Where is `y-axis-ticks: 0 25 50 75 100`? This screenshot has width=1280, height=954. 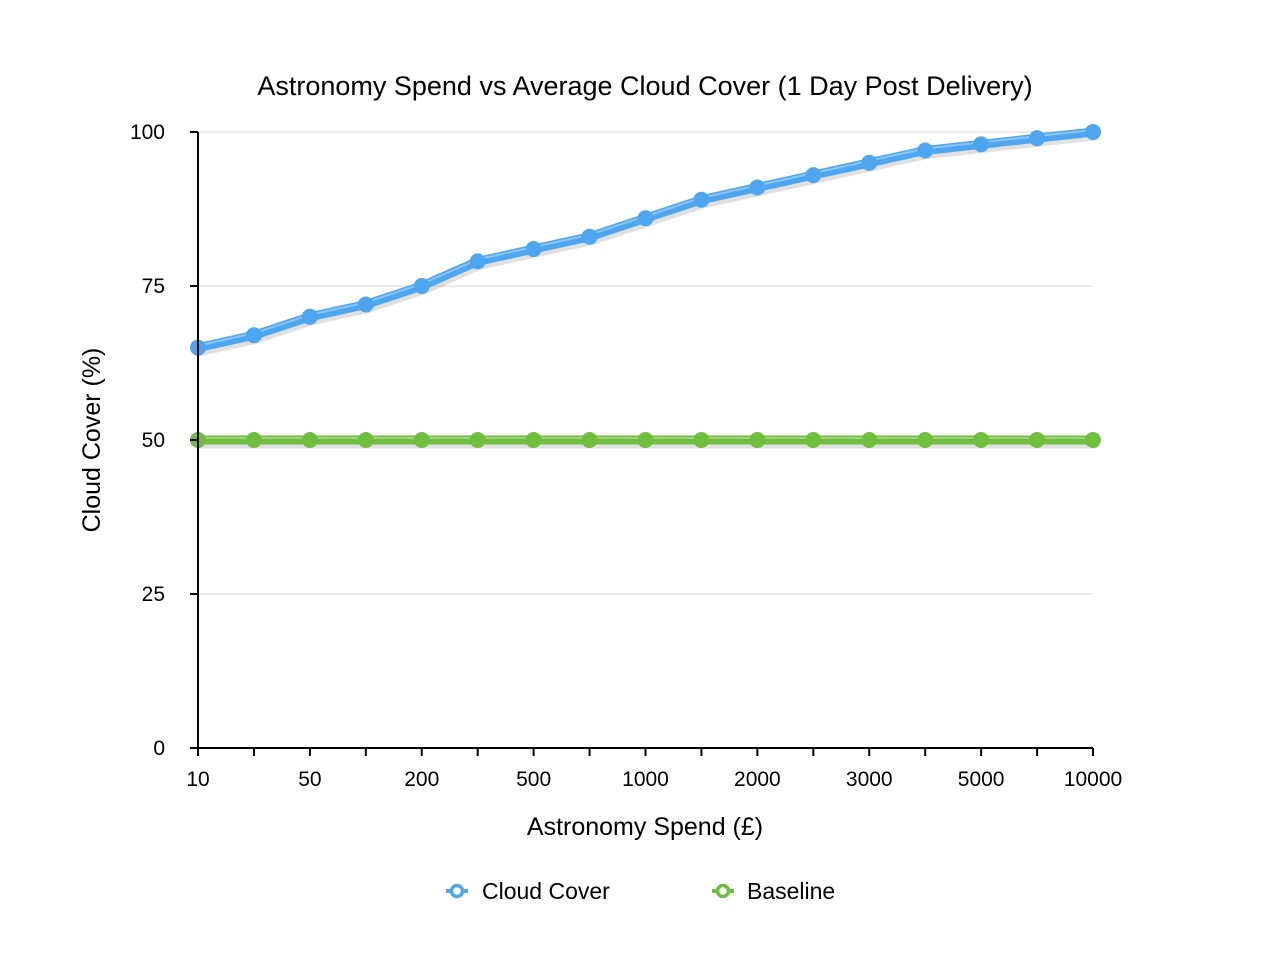 y-axis-ticks: 0 25 50 75 100 is located at coordinates (164, 440).